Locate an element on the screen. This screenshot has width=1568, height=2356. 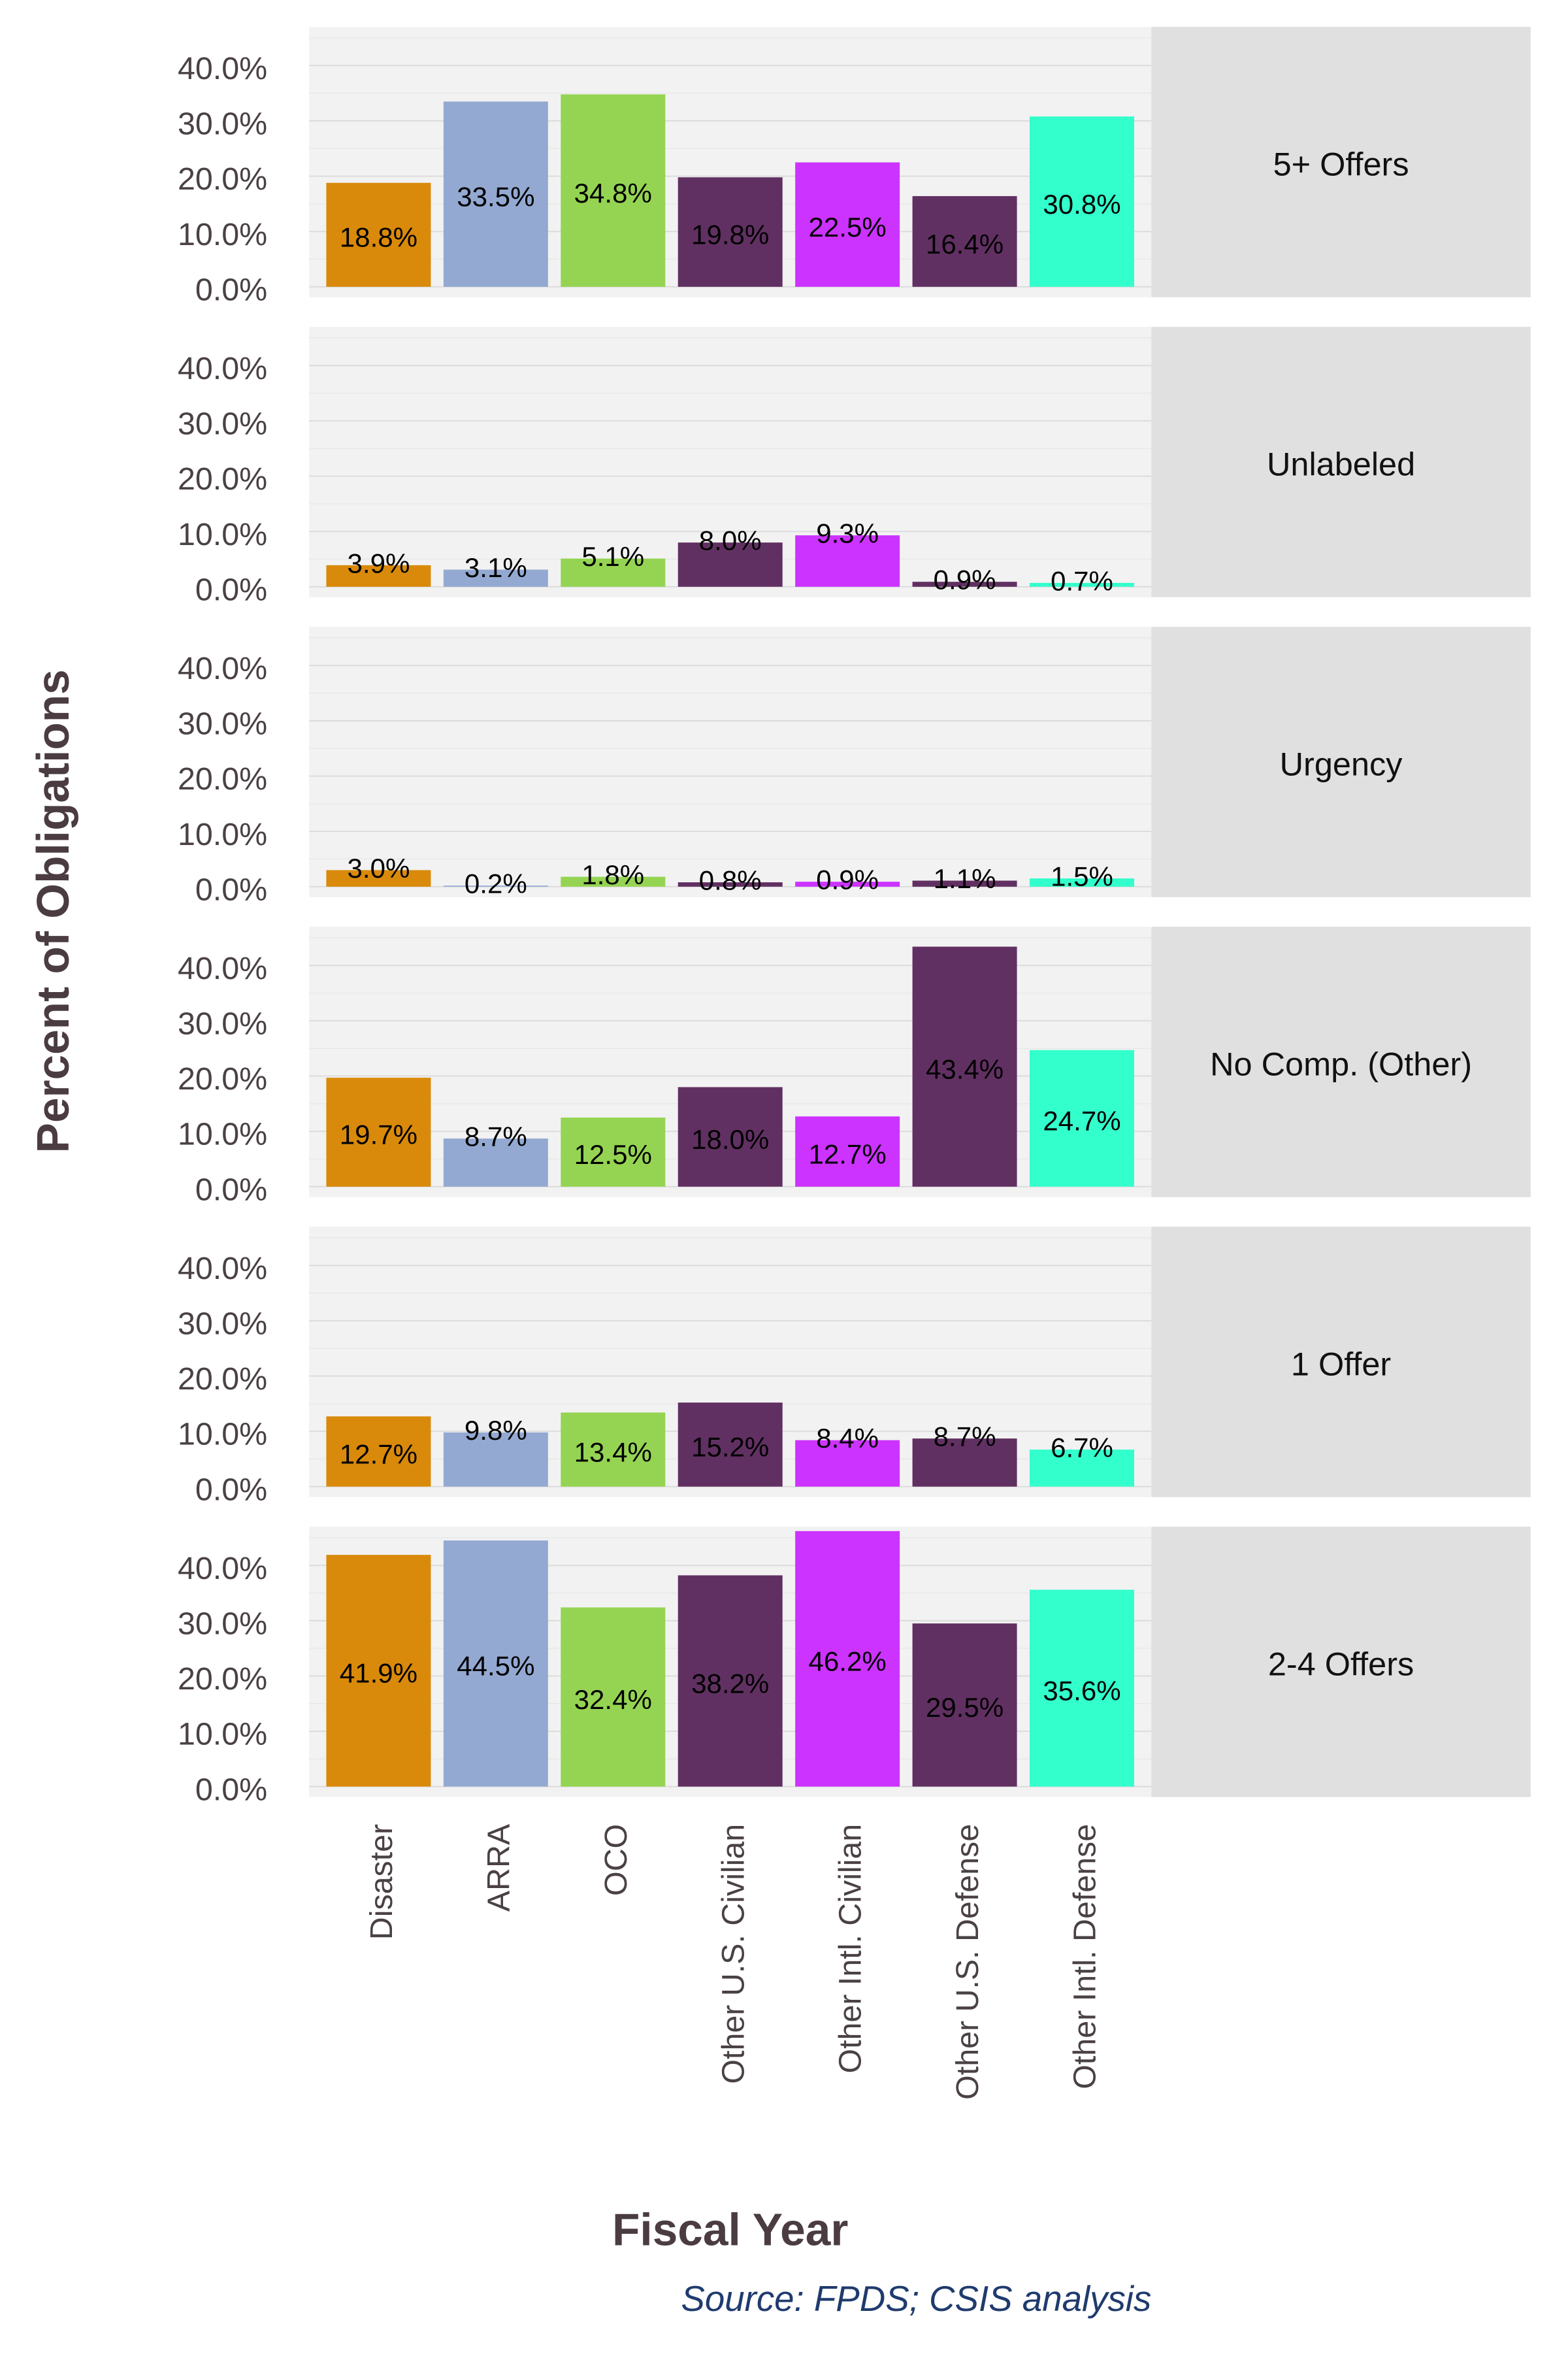
bar-value-label: 30.8% is located at coordinates (1081, 204).